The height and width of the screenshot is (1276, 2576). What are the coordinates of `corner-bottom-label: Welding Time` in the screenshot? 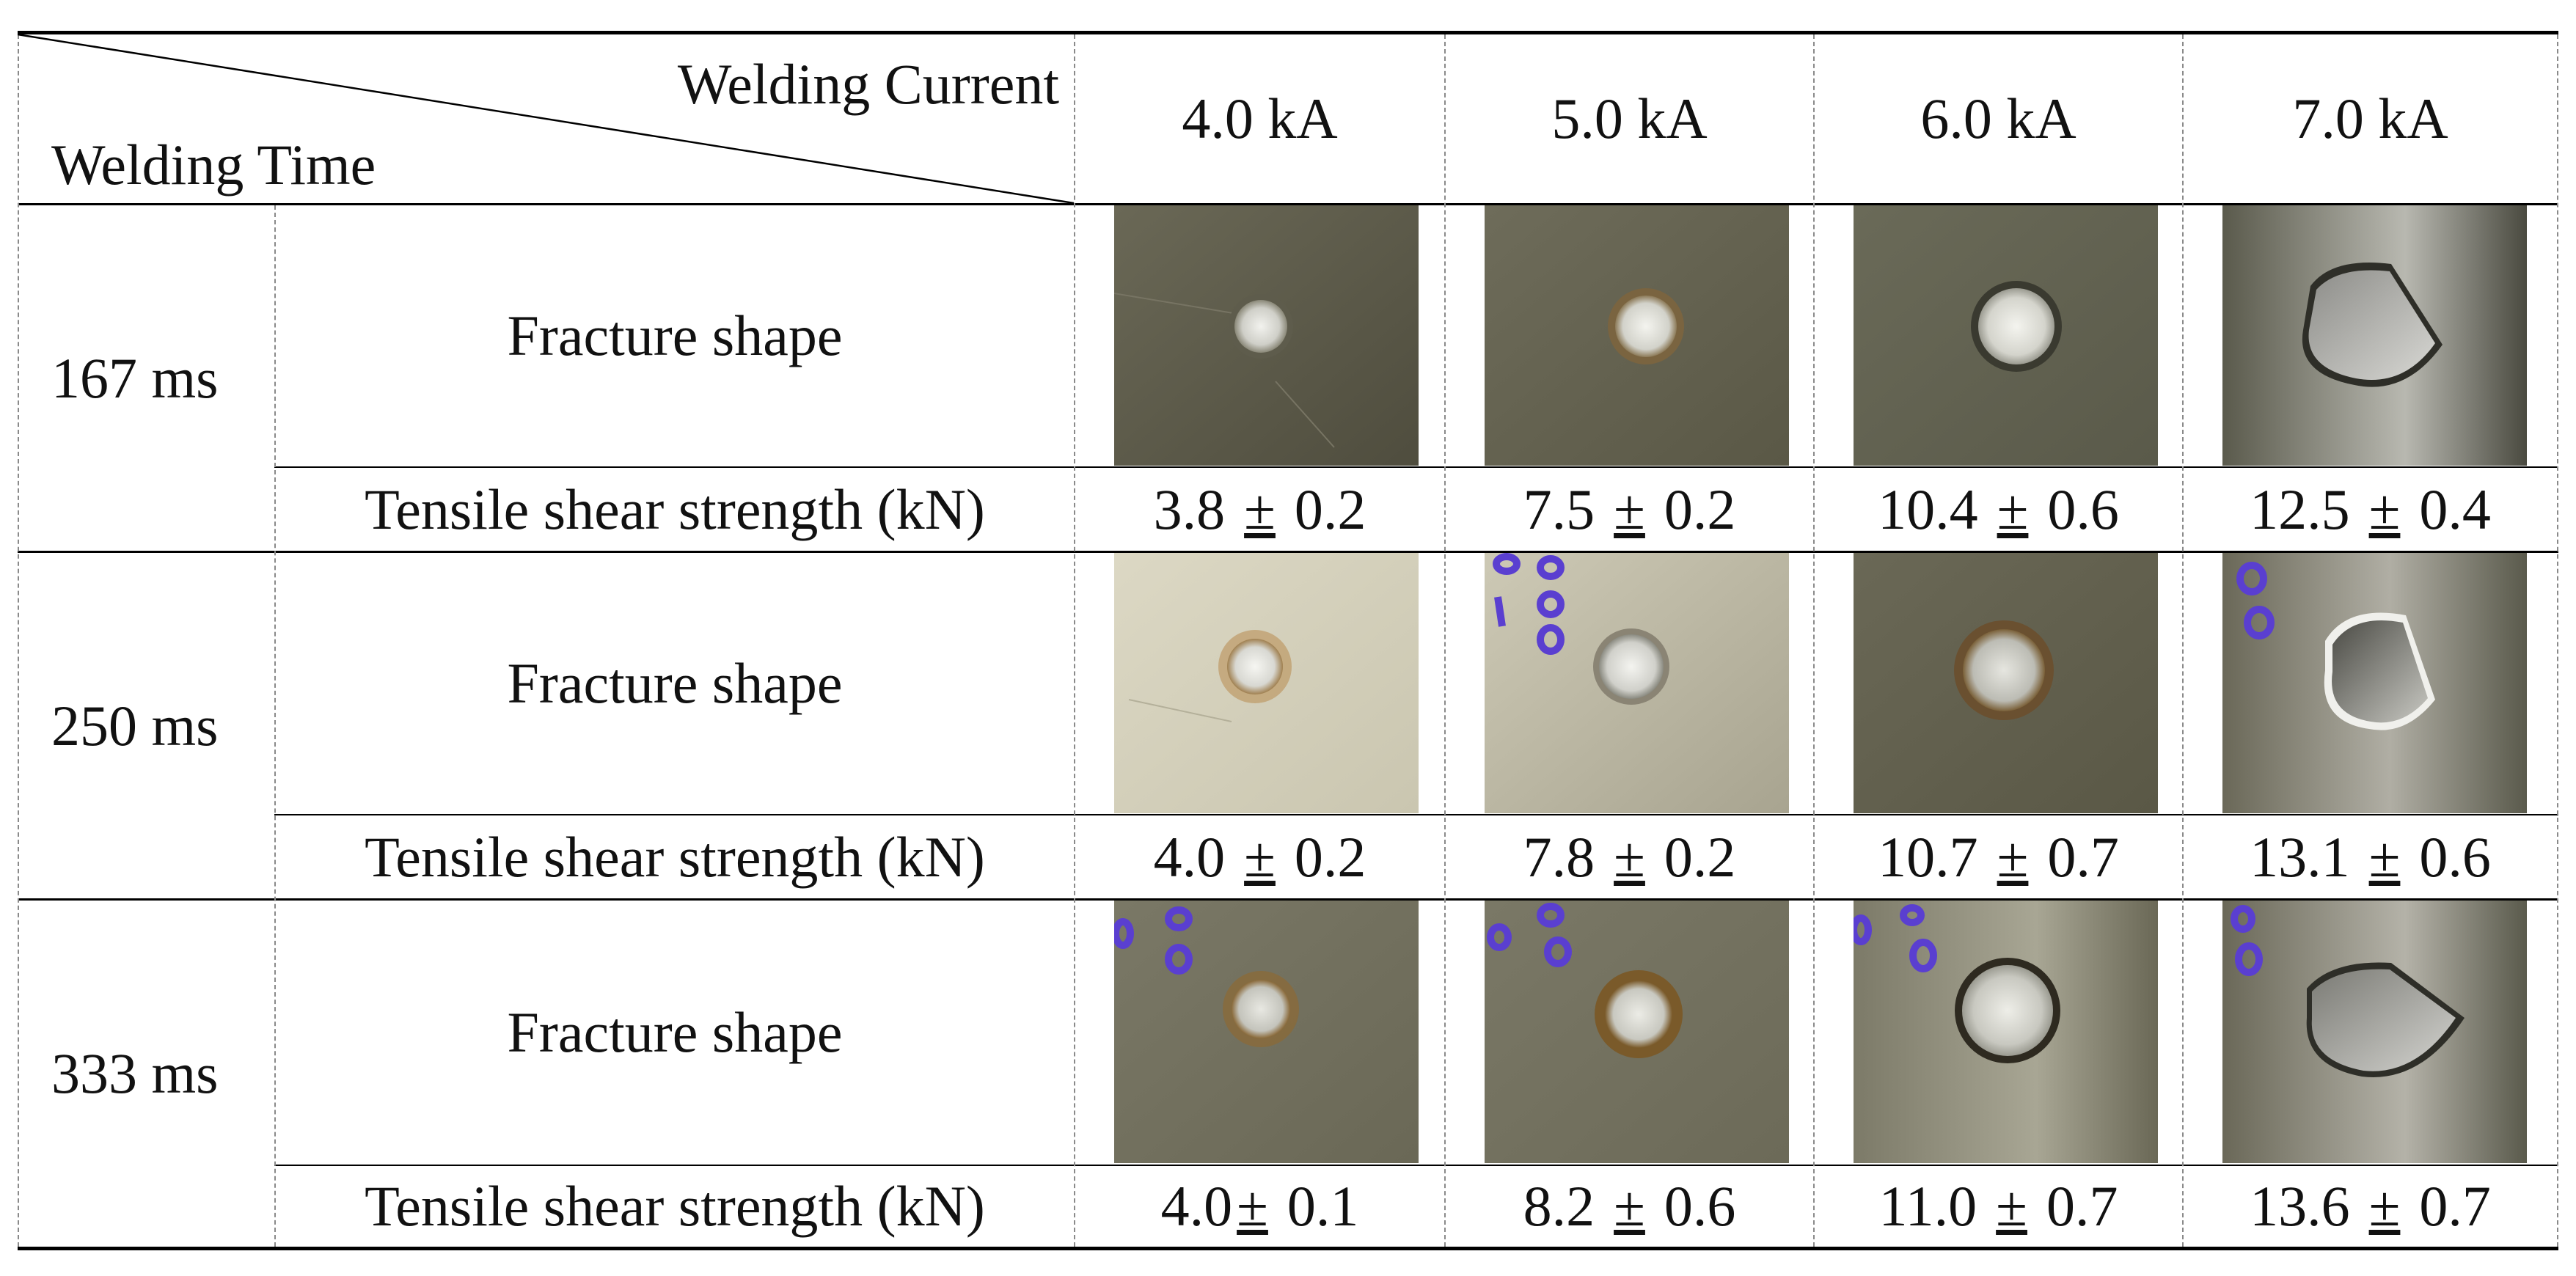 It's located at (214, 165).